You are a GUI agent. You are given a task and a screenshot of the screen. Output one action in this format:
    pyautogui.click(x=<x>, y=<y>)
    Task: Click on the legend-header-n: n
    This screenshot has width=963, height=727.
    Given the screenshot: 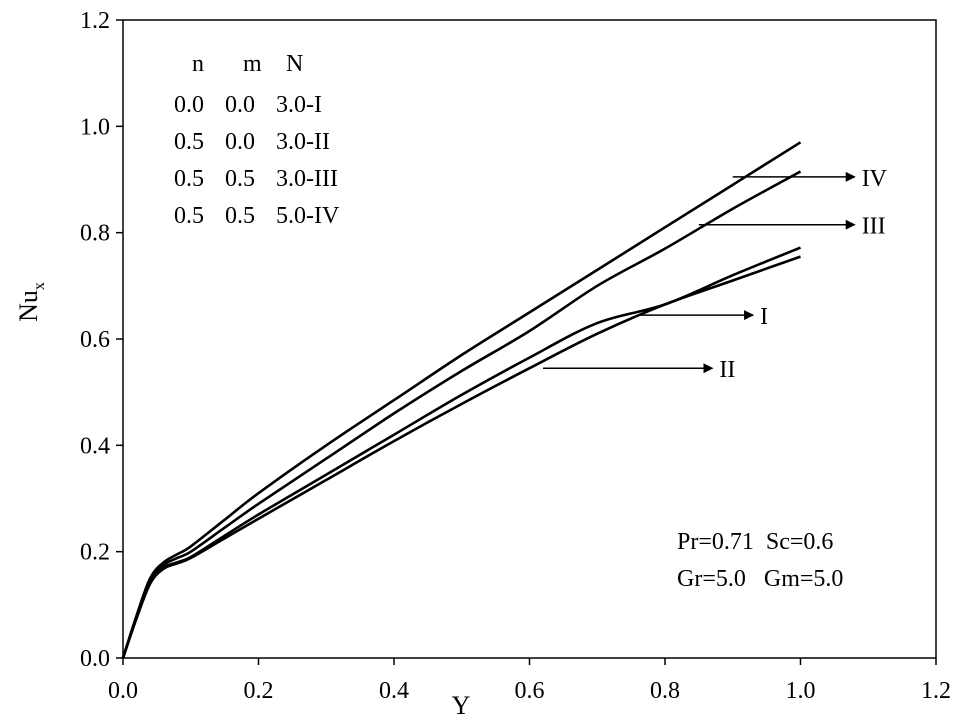 What is the action you would take?
    pyautogui.click(x=198, y=64)
    